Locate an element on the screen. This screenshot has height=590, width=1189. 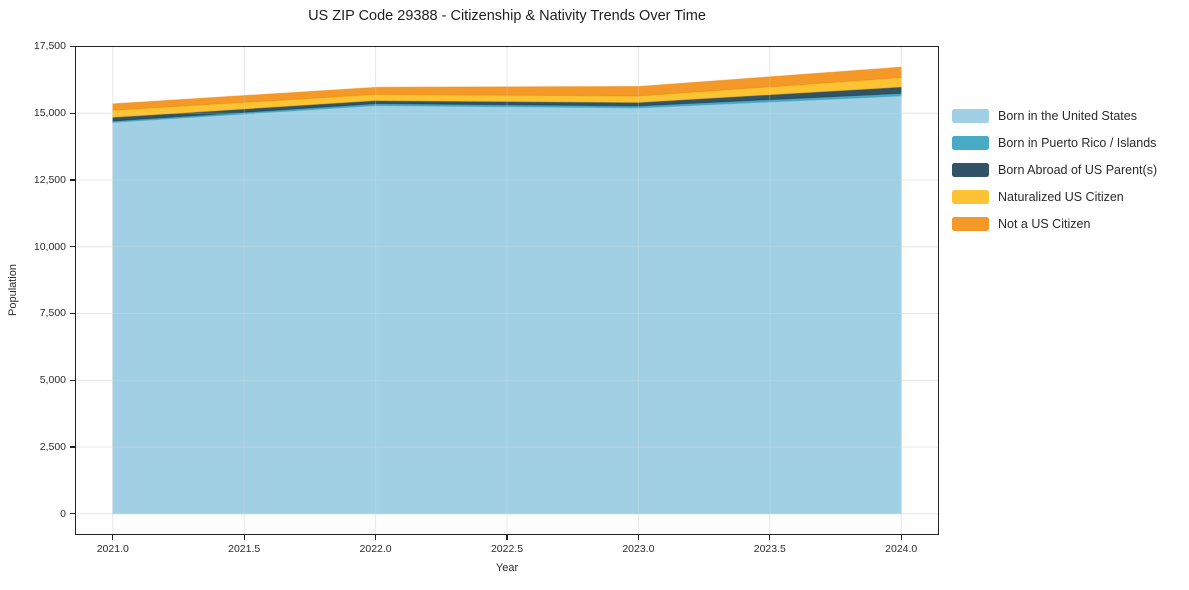
area-not-a-us-citizen is located at coordinates (507, 88).